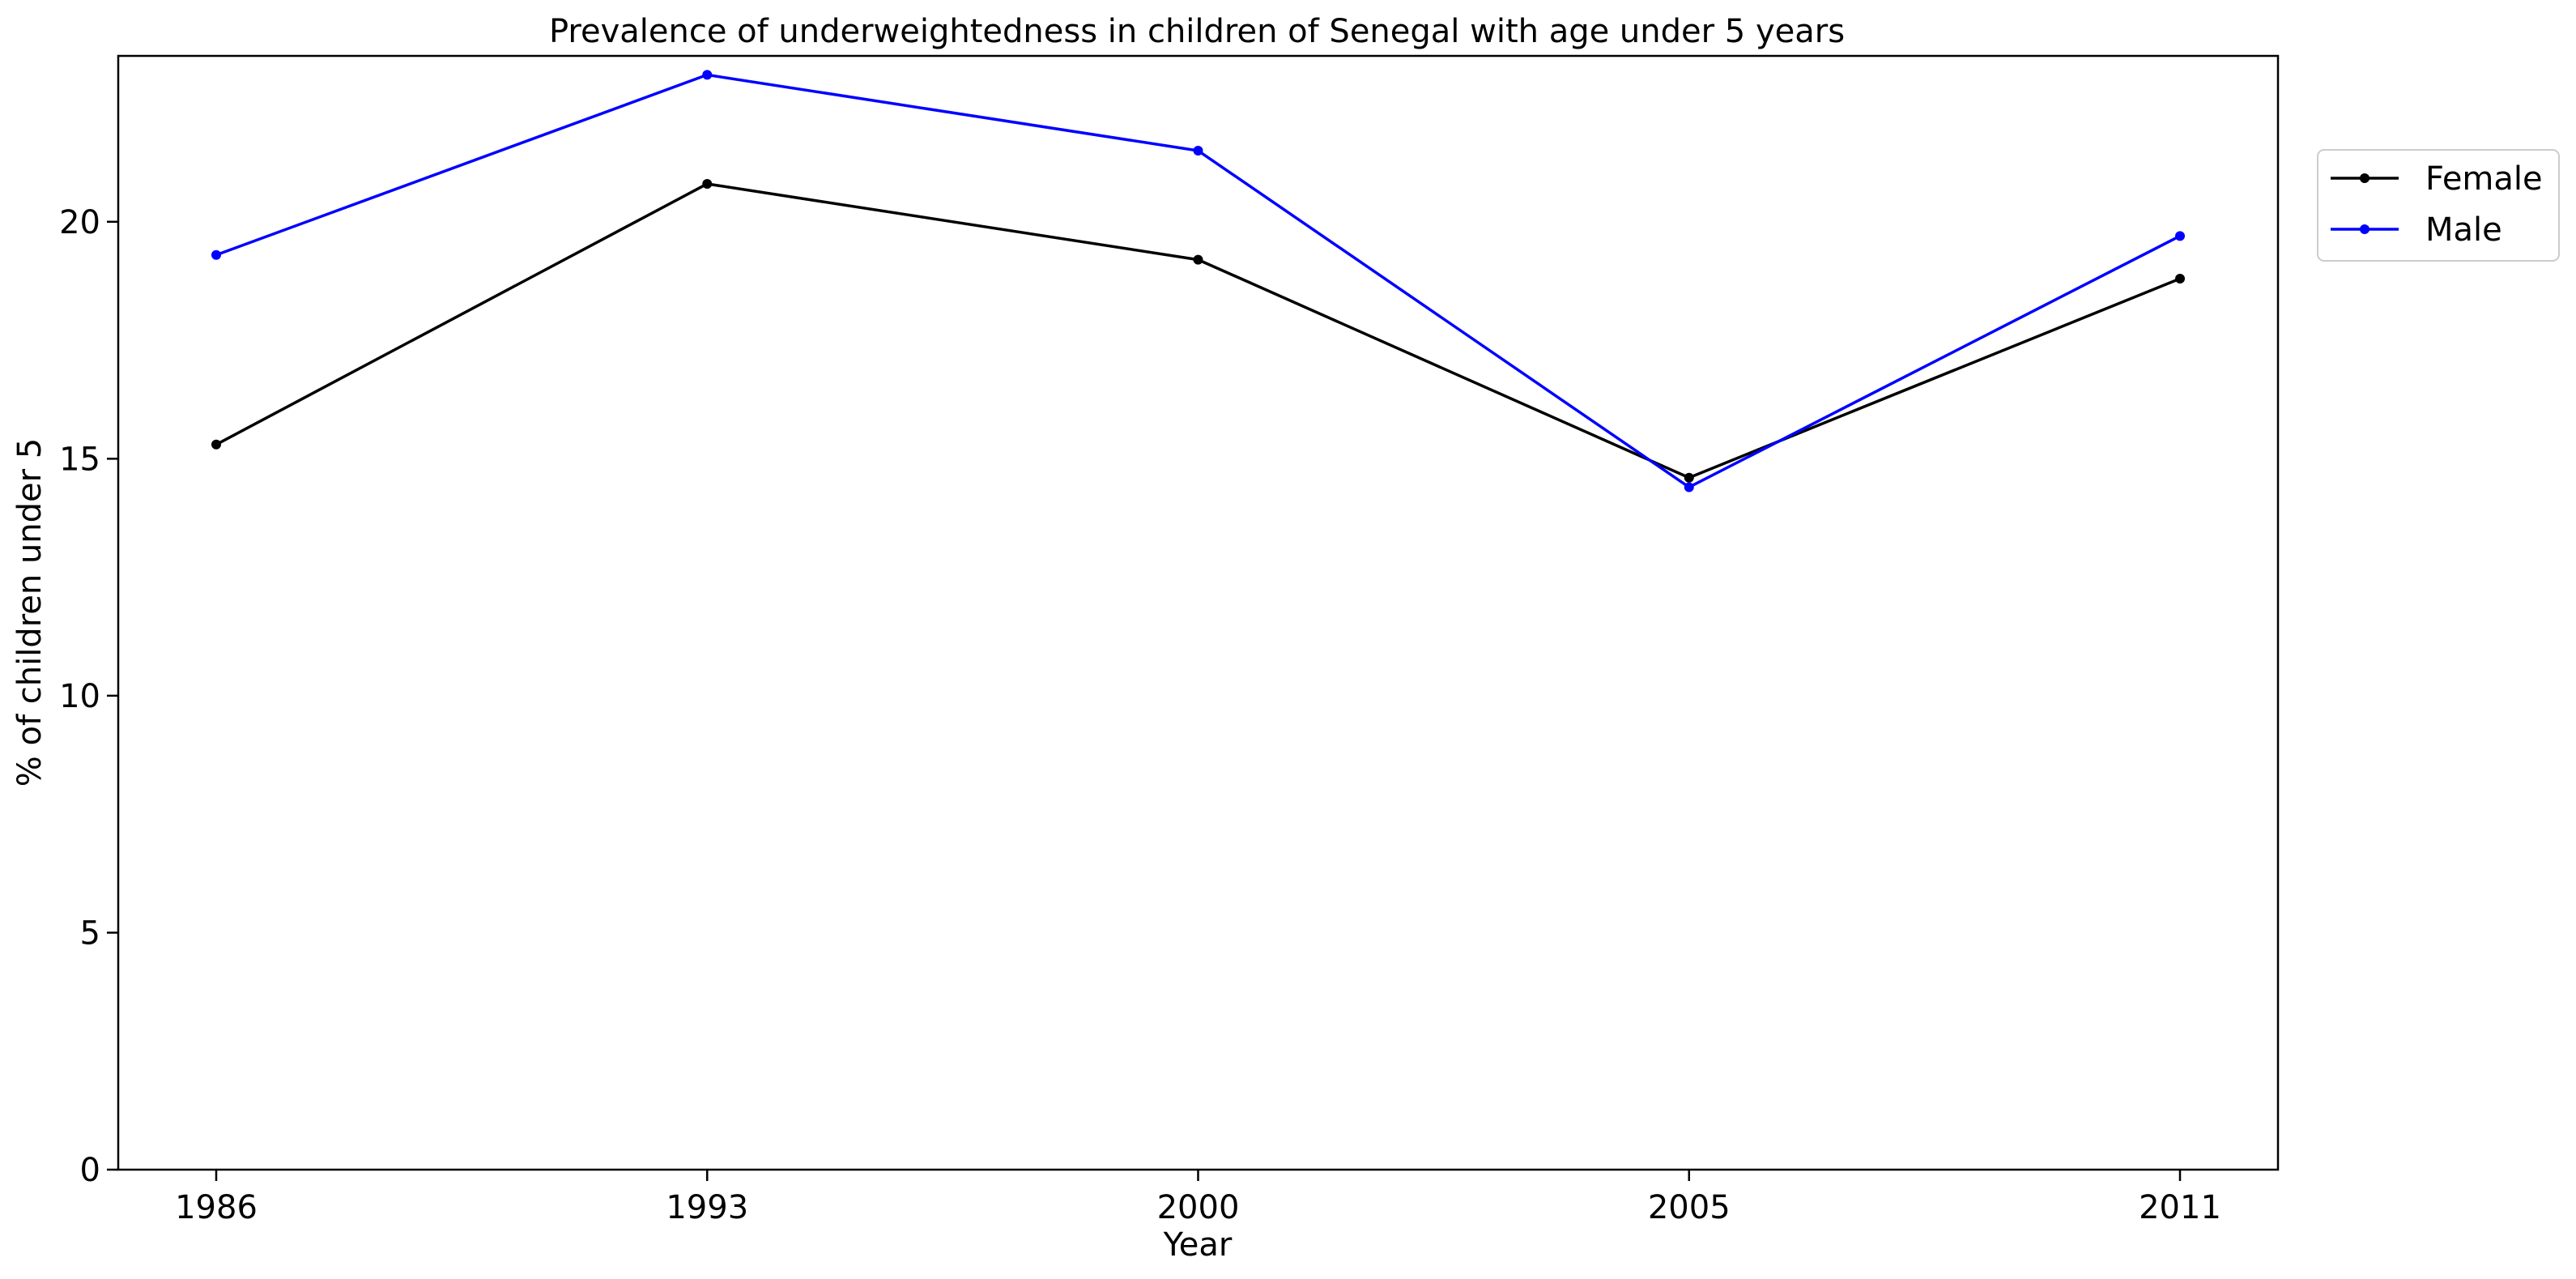  I want to click on x-tick-label: 1986, so click(216, 1207).